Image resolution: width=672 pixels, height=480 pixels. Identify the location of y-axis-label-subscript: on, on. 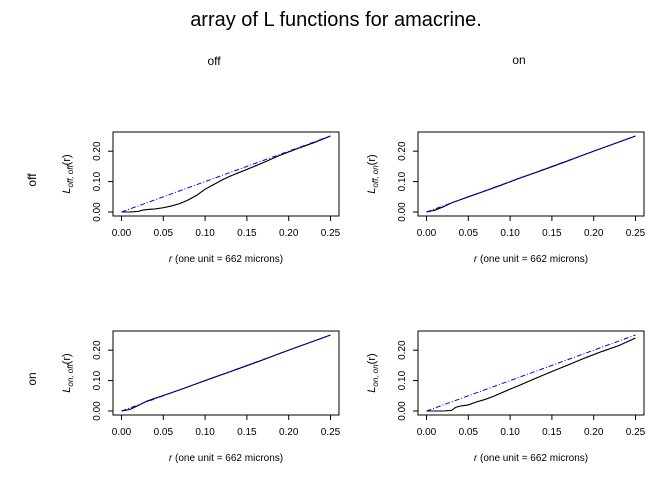
(375, 375).